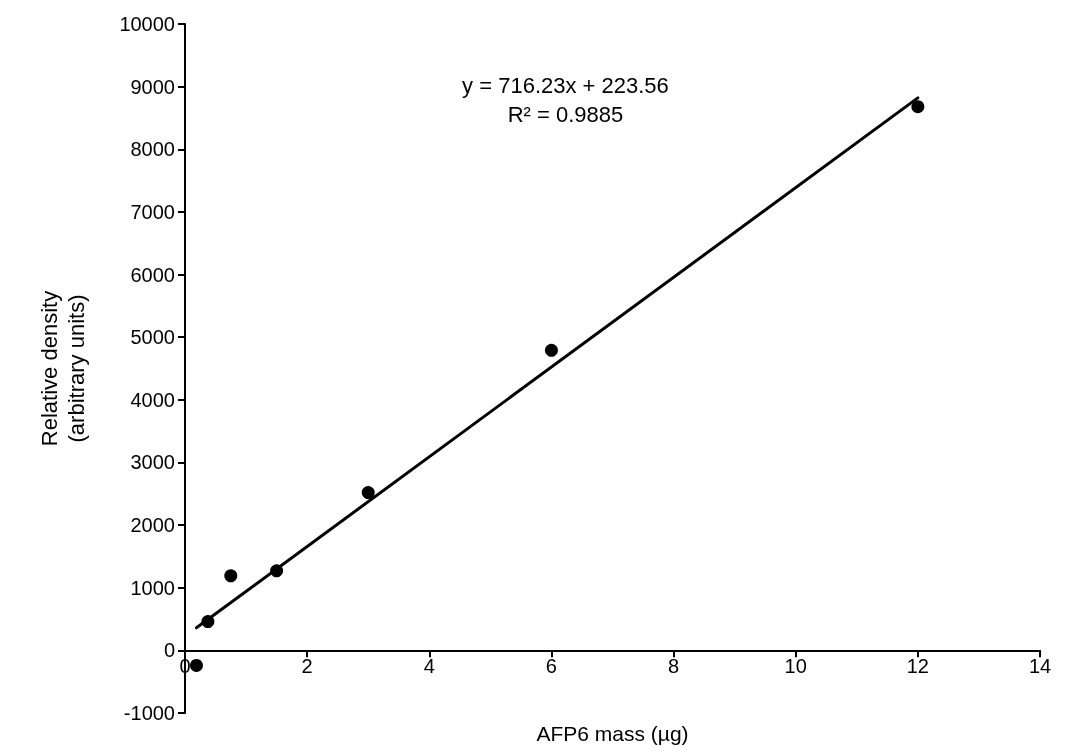 This screenshot has width=1083, height=751. What do you see at coordinates (152, 587) in the screenshot?
I see `y-tick-label: 1000` at bounding box center [152, 587].